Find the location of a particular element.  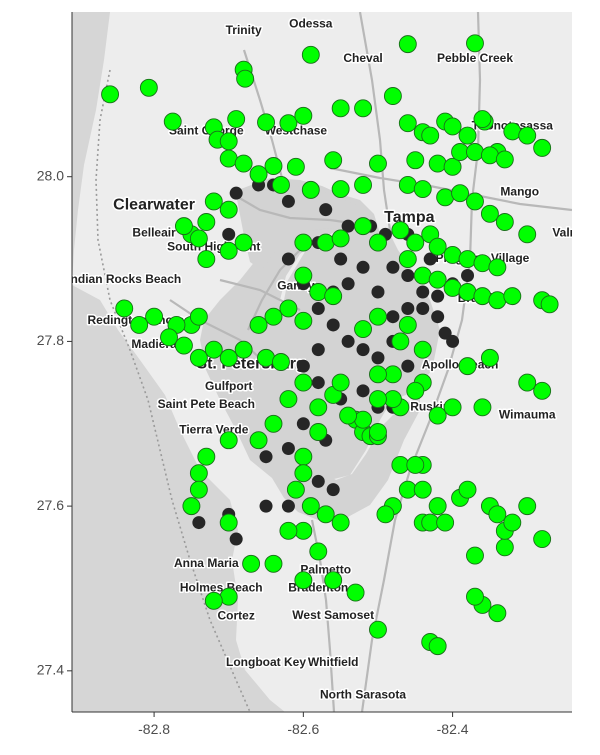

place-label-whitfield: Whitfield is located at coordinates (333, 662).